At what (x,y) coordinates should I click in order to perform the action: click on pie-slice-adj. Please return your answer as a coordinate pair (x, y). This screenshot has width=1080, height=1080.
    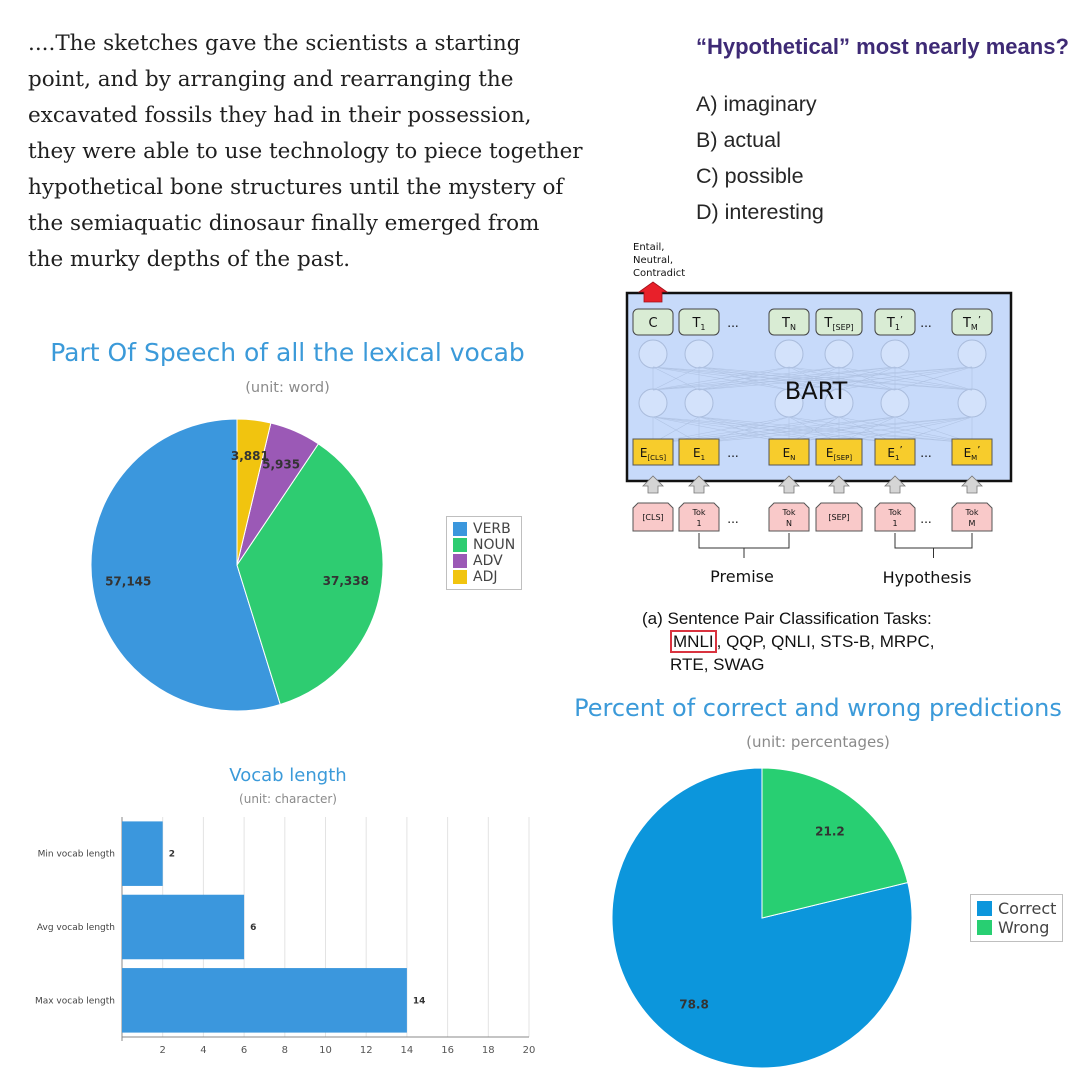
    Looking at the image, I should click on (254, 492).